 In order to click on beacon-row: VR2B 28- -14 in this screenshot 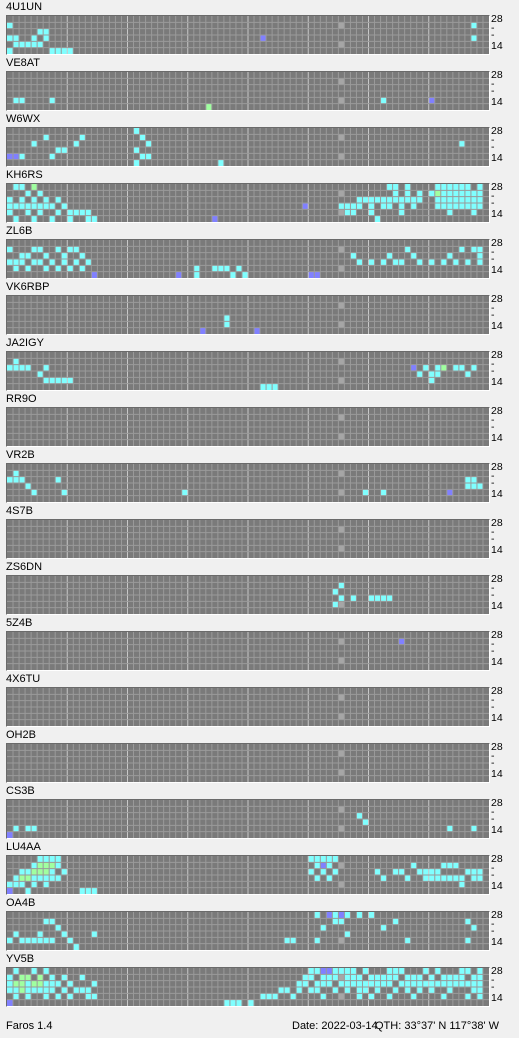, I will do `click(259, 476)`.